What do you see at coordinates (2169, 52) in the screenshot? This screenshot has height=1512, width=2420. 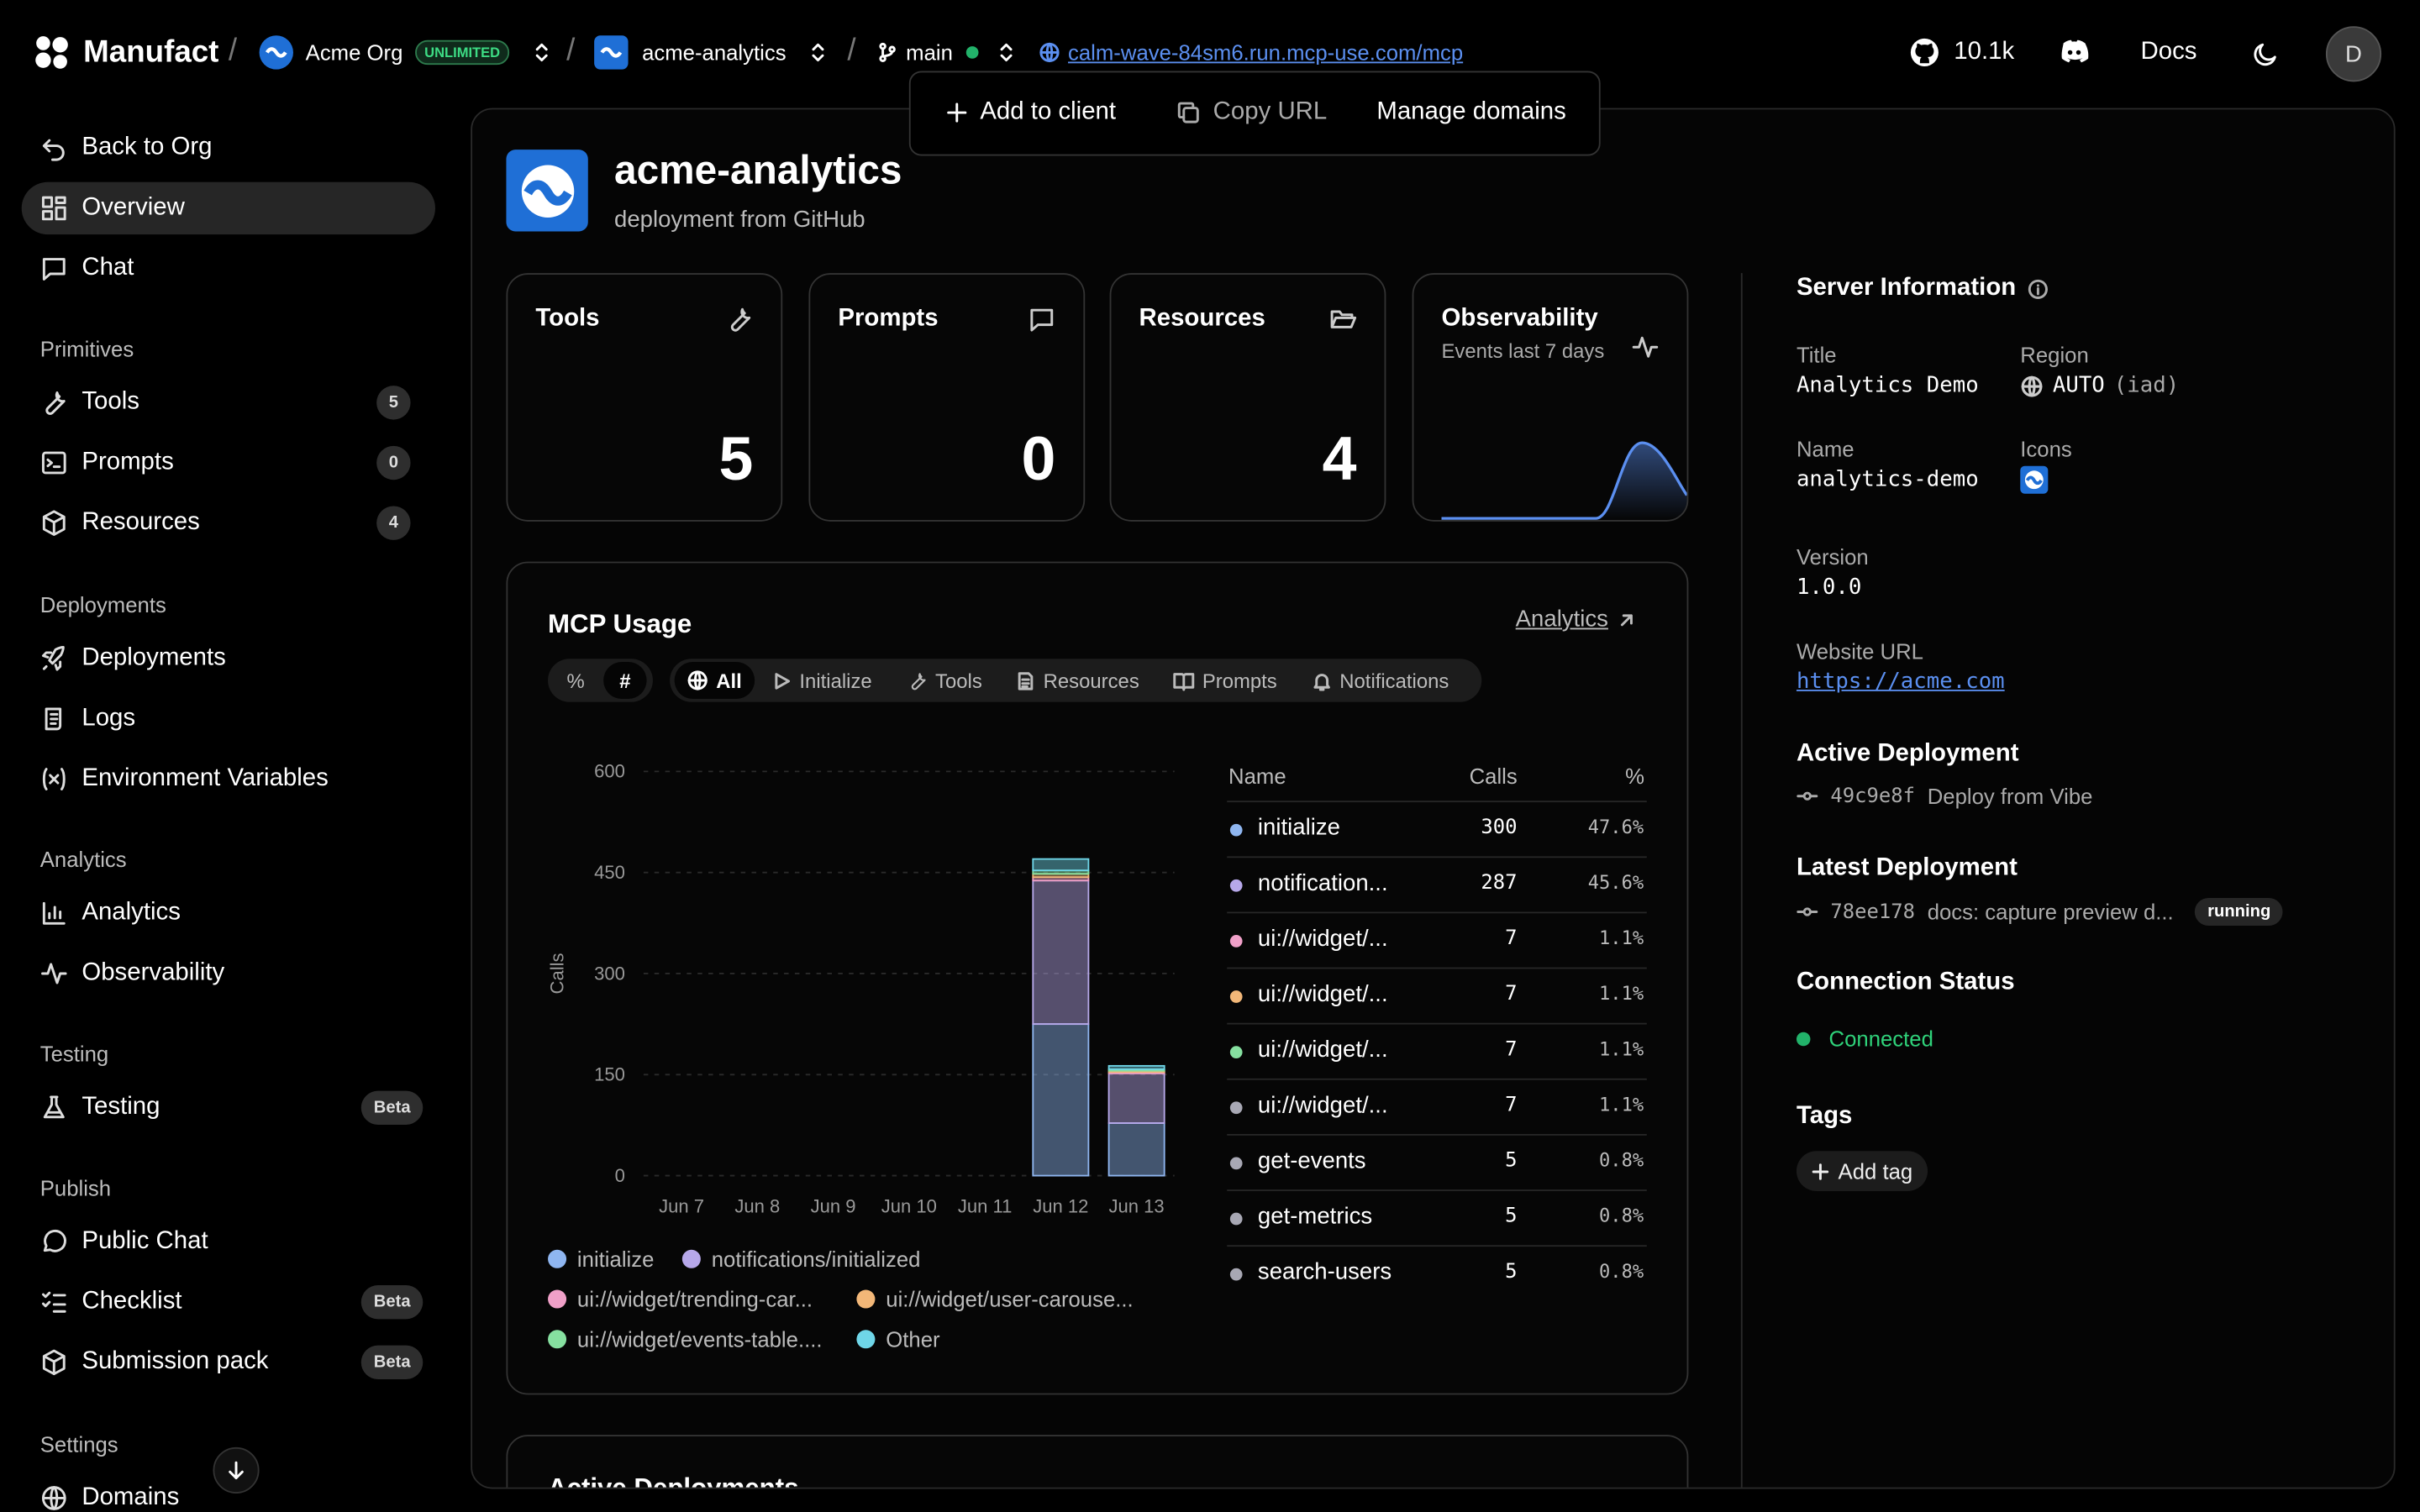 I see `docs-link: Docs` at bounding box center [2169, 52].